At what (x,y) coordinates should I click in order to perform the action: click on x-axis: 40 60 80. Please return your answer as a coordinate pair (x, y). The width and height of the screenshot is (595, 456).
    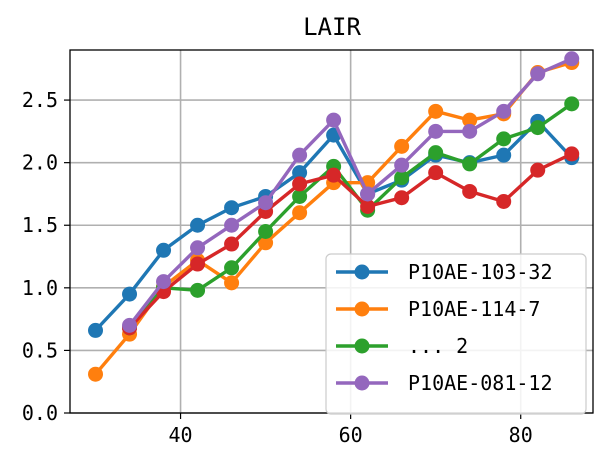
    Looking at the image, I should click on (351, 430).